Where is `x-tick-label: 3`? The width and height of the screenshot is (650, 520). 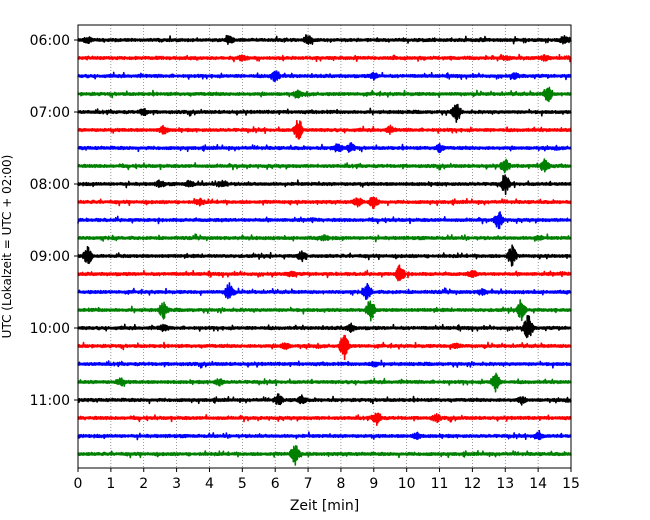 x-tick-label: 3 is located at coordinates (176, 484).